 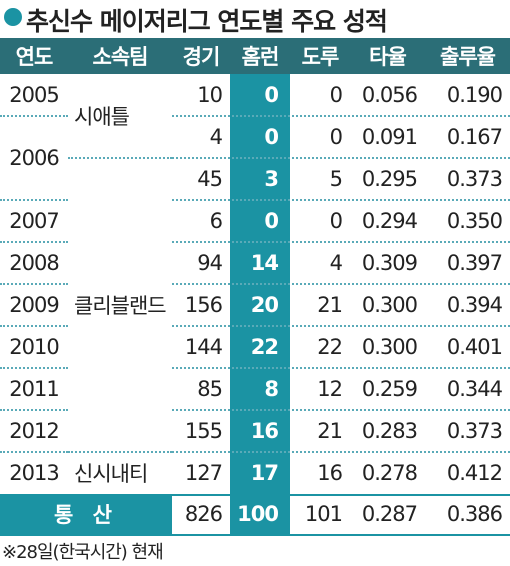 I want to click on data-cell: 0.295, so click(x=389, y=179).